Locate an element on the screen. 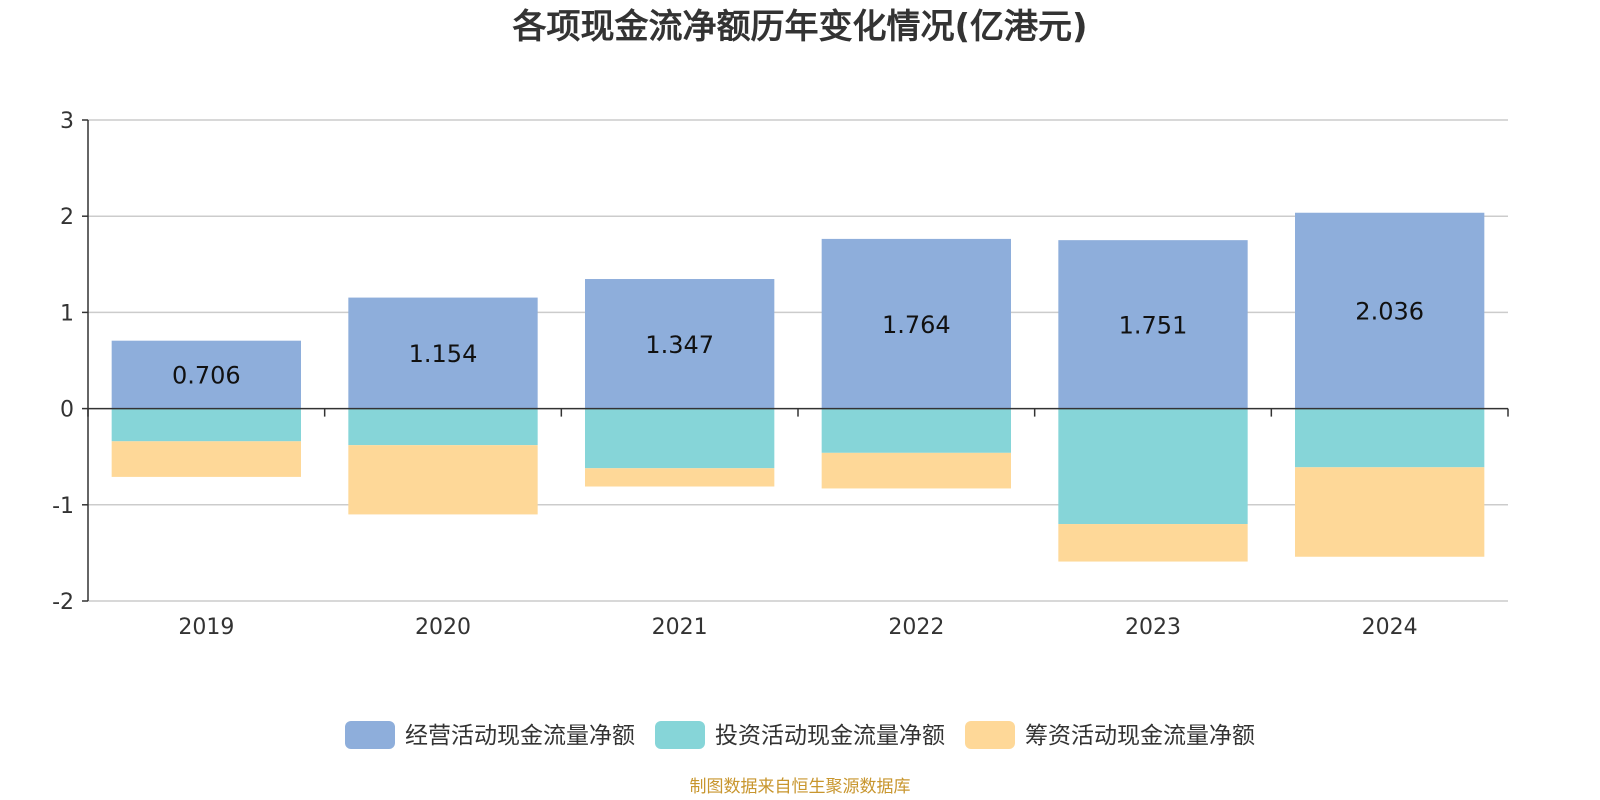 The image size is (1600, 800). legend: 经营活动现金流量净额 投资活动现金流量净额 筹资活动现金流量净额 is located at coordinates (800, 735).